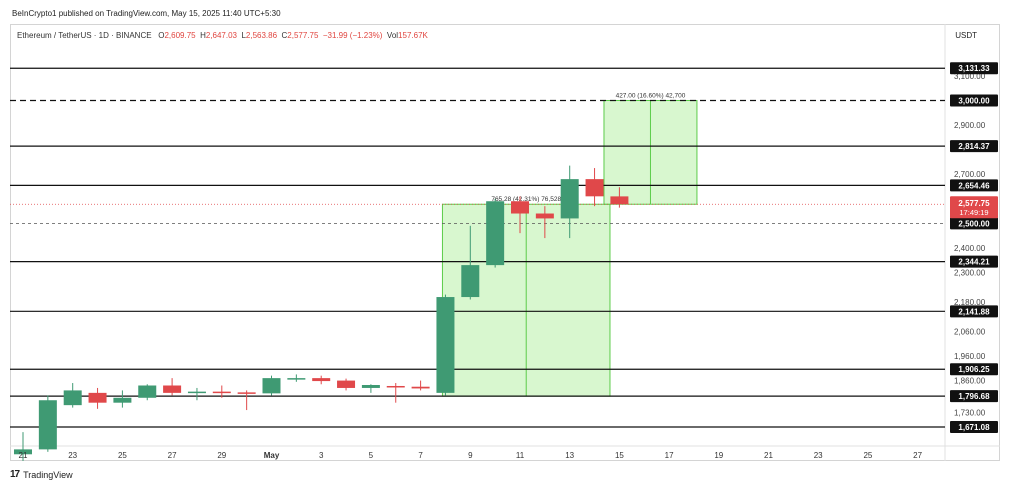 This screenshot has height=485, width=1024. I want to click on current-price-label: 2,577.75, so click(974, 203).